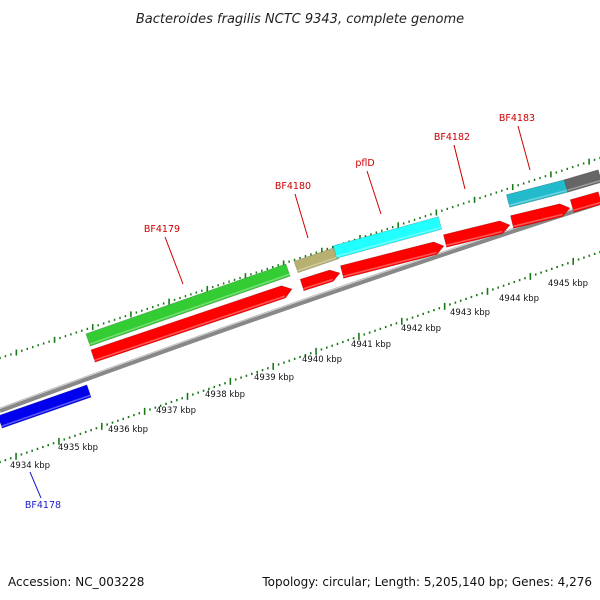 This screenshot has height=600, width=600. Describe the element at coordinates (388, 242) in the screenshot. I see `gene-feature-pfld-highlight` at that location.